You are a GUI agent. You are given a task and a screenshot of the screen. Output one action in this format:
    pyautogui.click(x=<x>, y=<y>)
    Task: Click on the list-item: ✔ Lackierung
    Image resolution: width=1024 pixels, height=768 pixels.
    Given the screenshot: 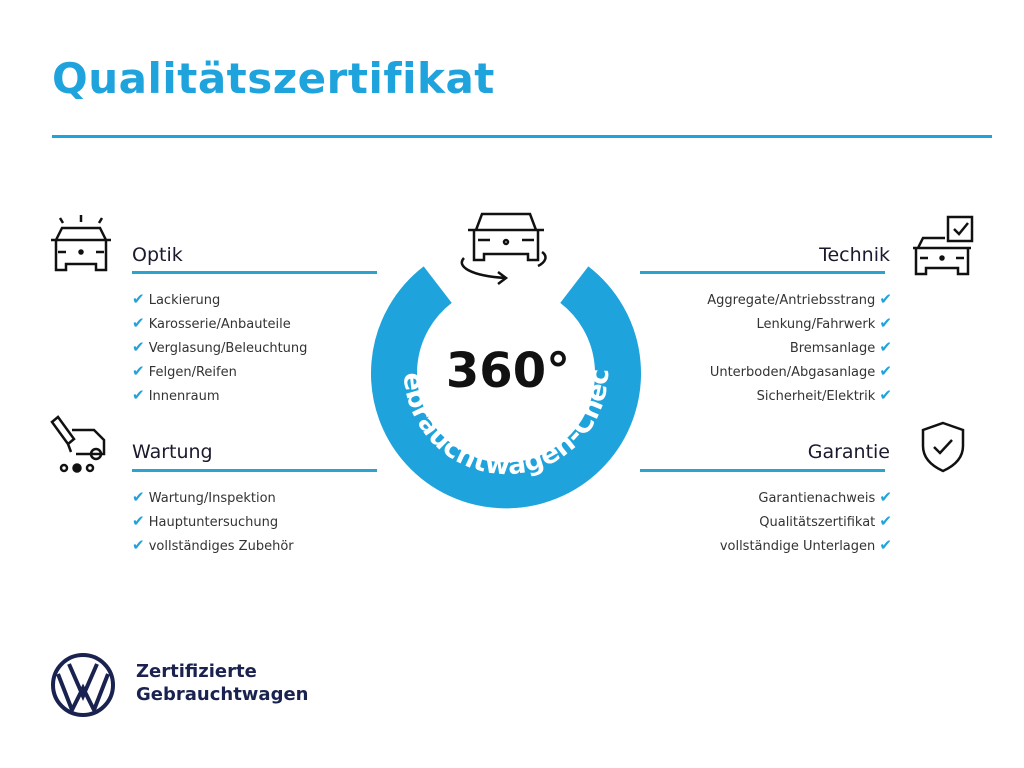 What is the action you would take?
    pyautogui.click(x=176, y=299)
    